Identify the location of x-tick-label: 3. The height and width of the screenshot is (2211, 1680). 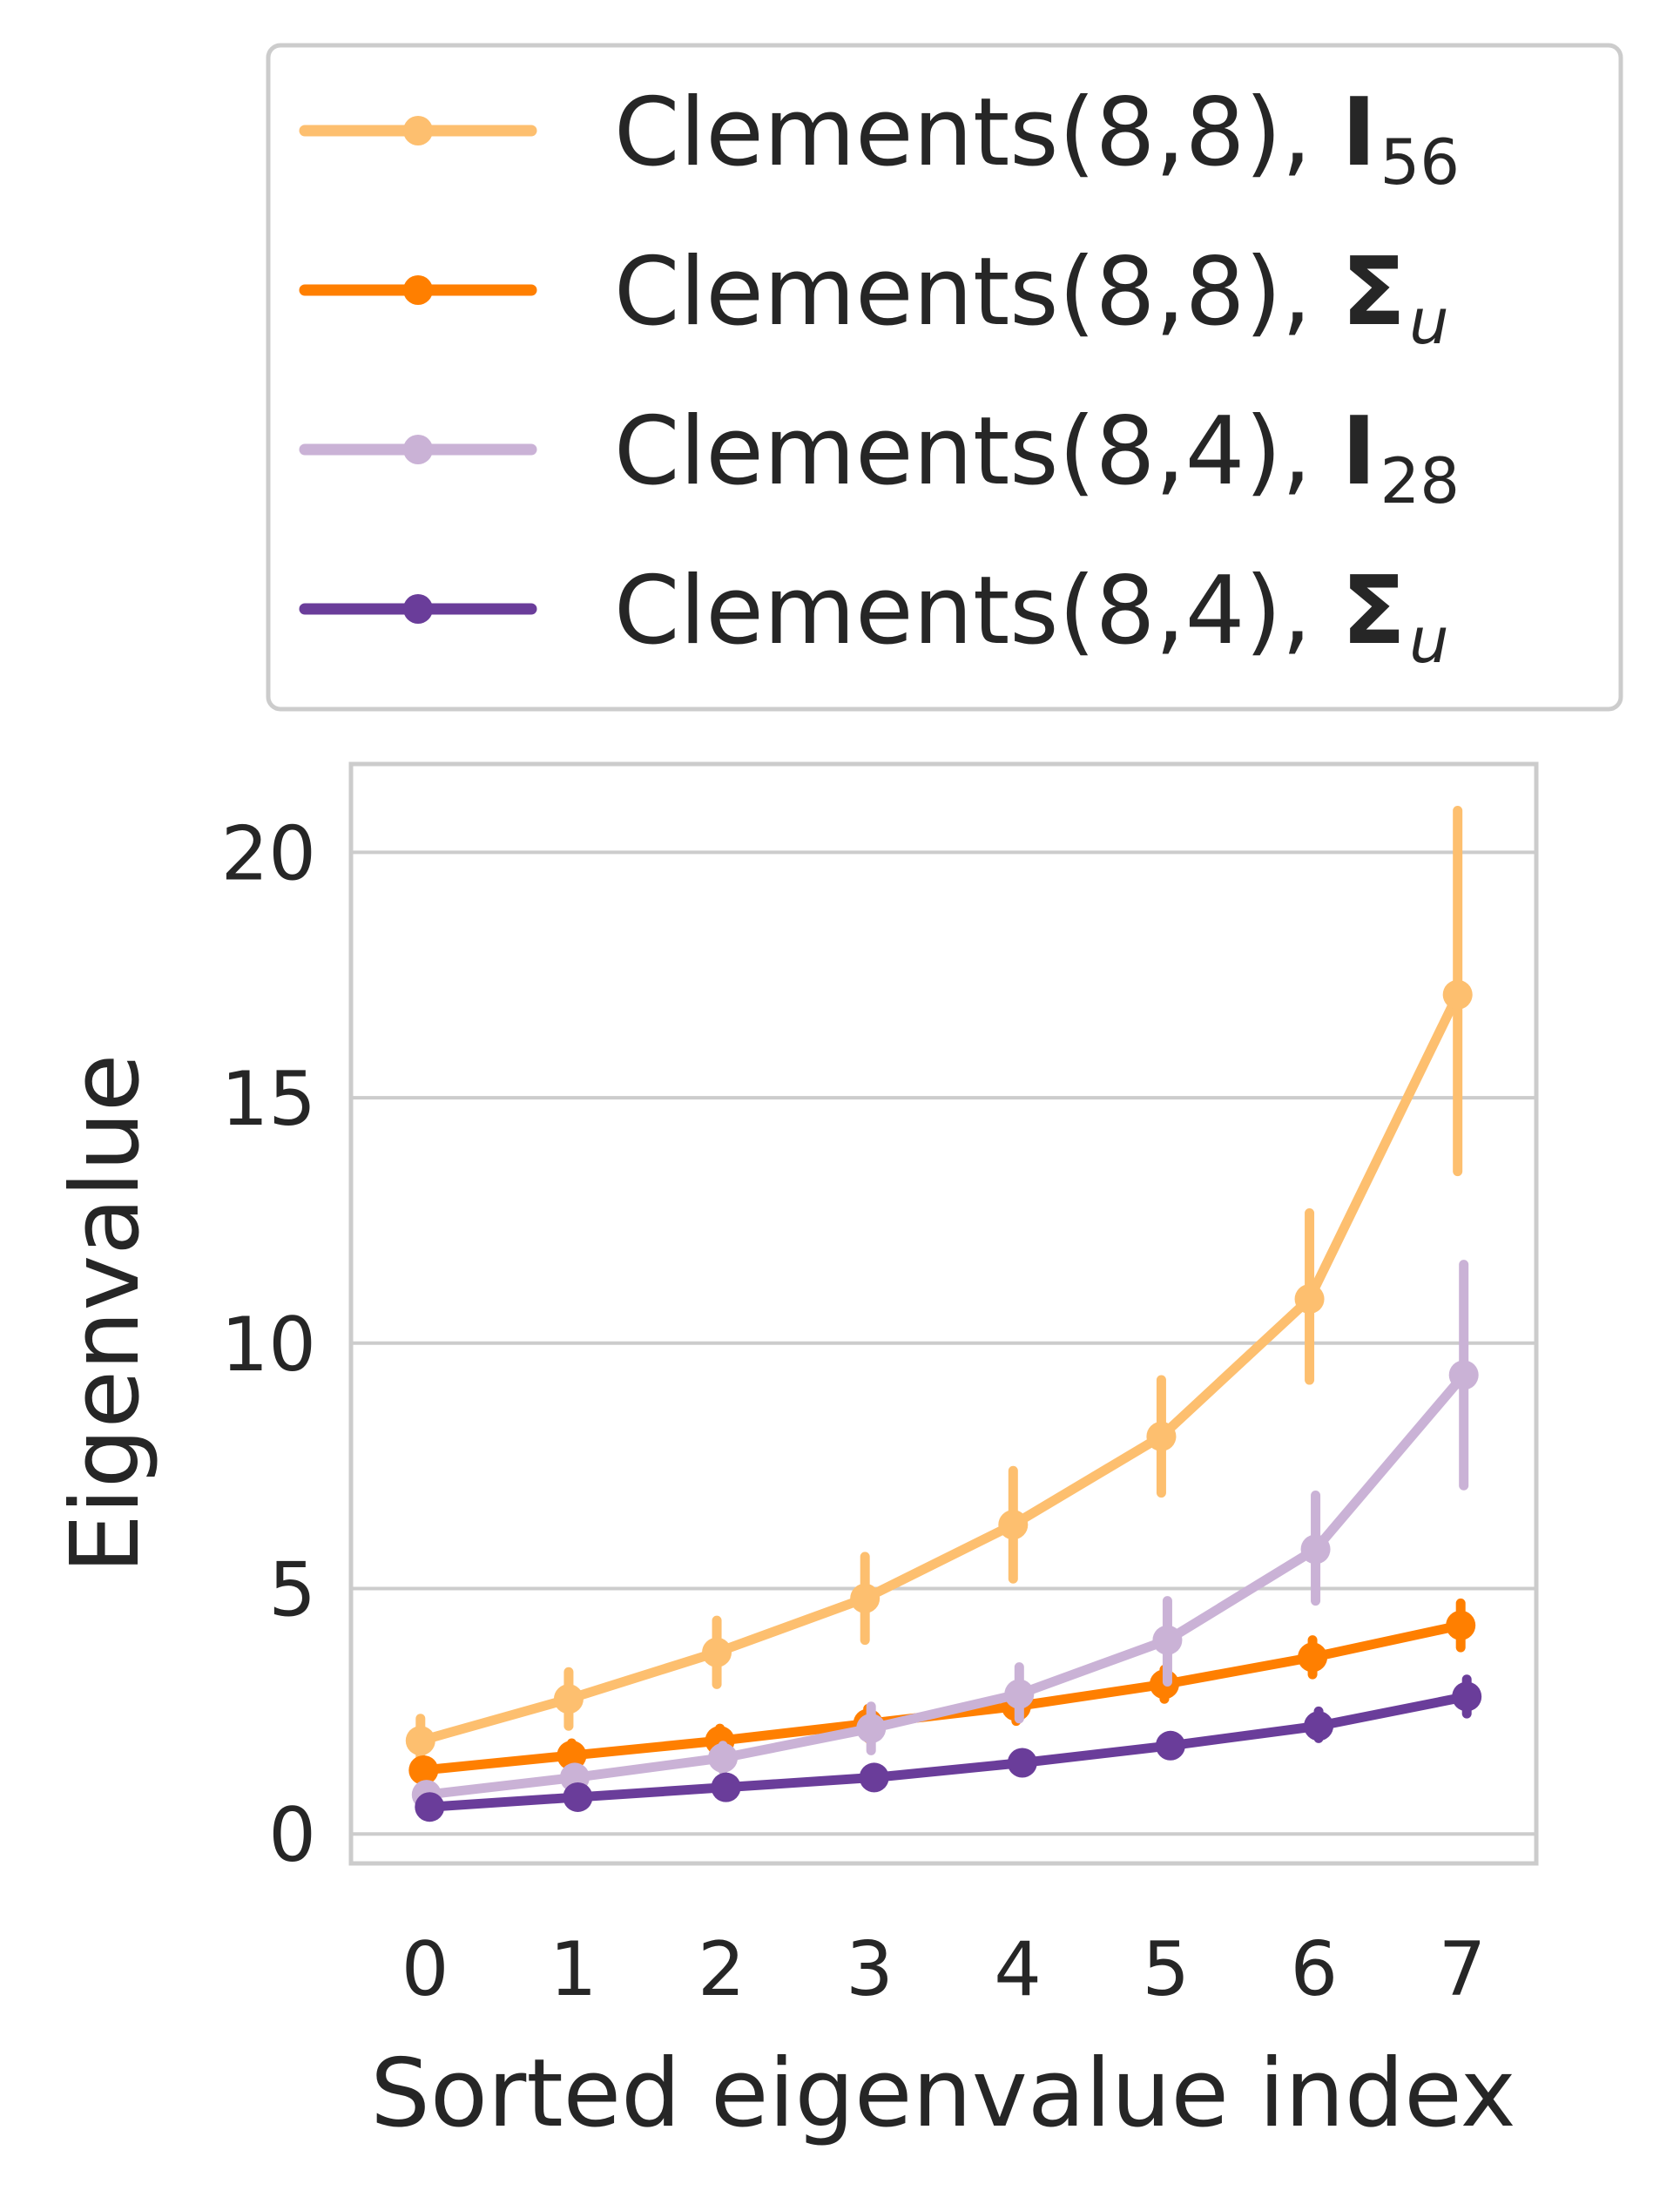
(870, 1969).